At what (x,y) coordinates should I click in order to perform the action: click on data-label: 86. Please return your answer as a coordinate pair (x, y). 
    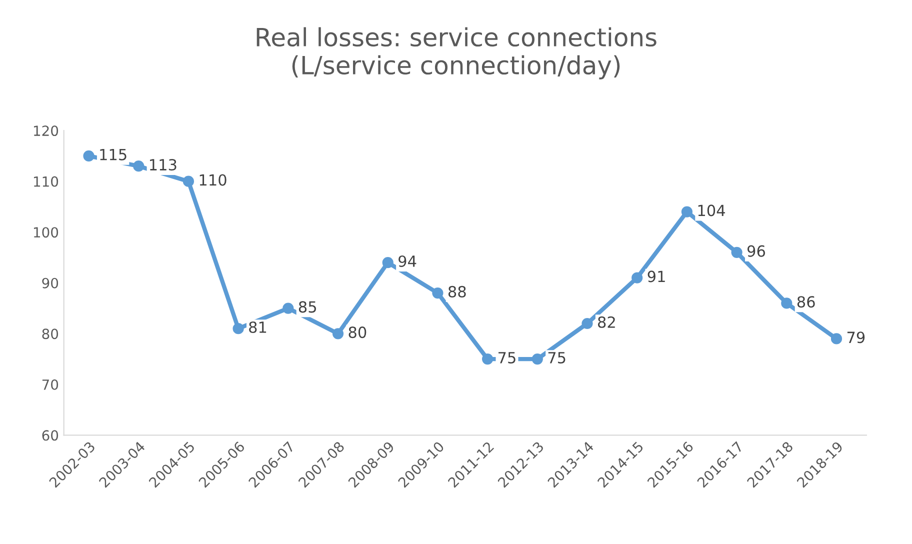
    Looking at the image, I should click on (806, 302).